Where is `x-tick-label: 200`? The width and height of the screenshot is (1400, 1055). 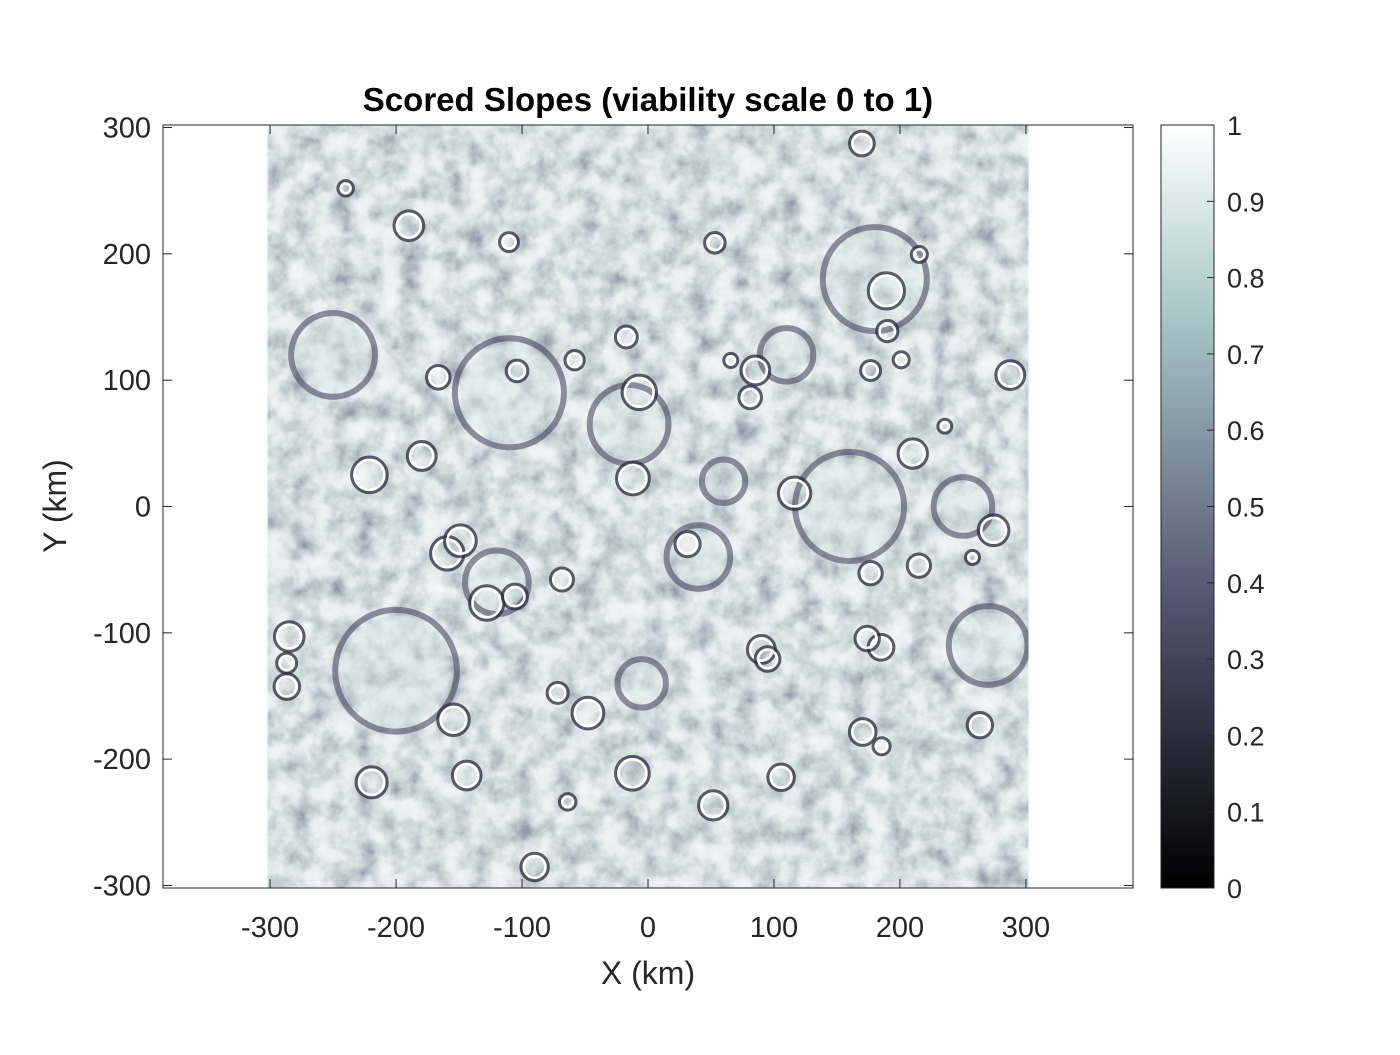 x-tick-label: 200 is located at coordinates (900, 928).